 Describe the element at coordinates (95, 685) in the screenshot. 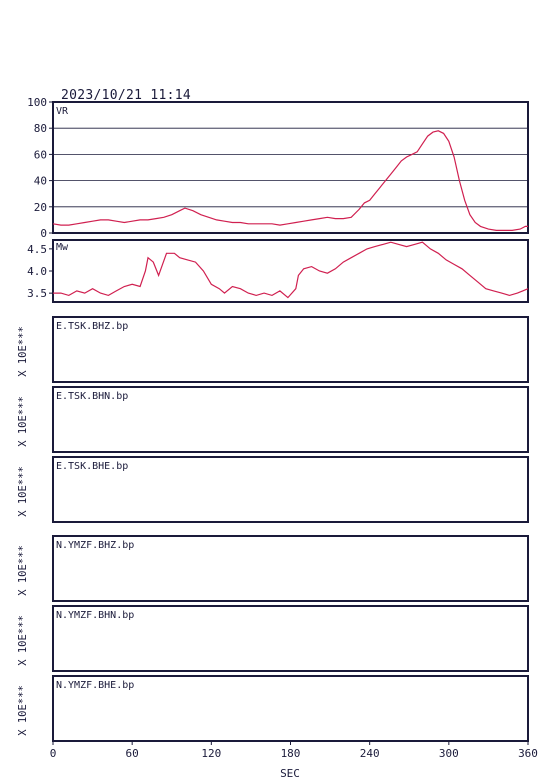

I see `waveform-trace-name: N.YMZF.BHE.bp` at that location.